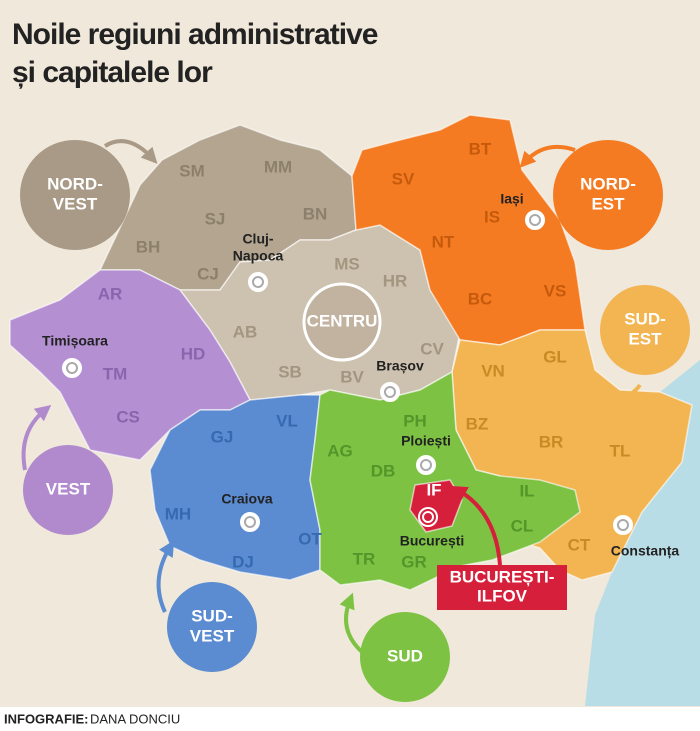 The width and height of the screenshot is (700, 731). What do you see at coordinates (75, 341) in the screenshot?
I see `capital-name: Timișoara` at bounding box center [75, 341].